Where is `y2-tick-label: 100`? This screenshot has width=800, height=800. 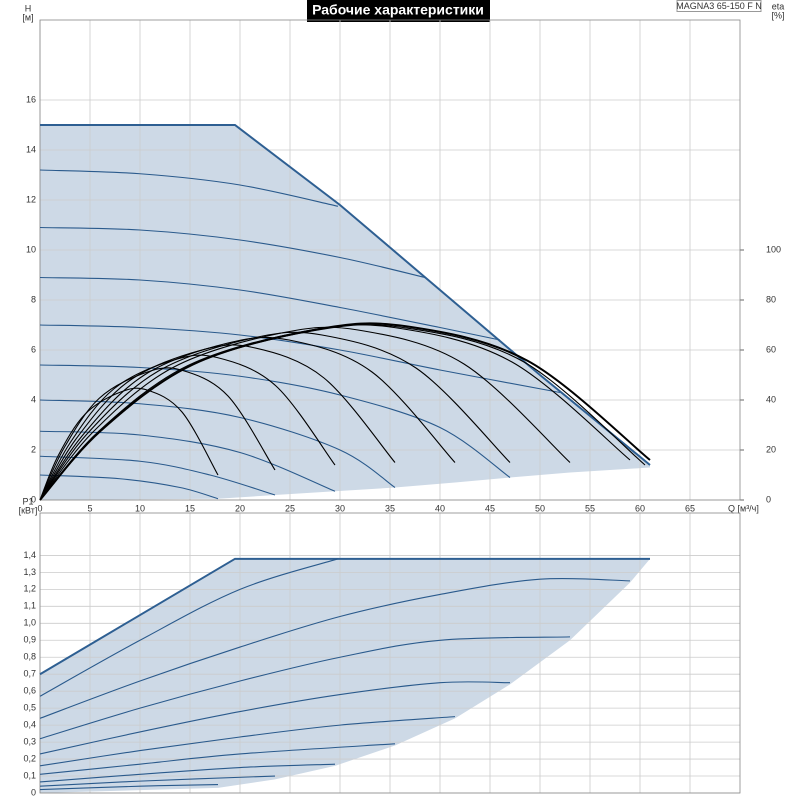
y2-tick-label: 100 is located at coordinates (773, 249).